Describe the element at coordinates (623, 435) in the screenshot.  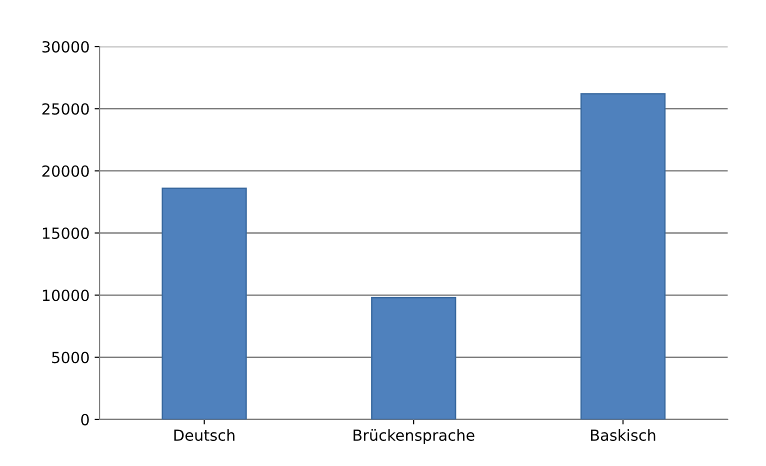
I see `x-tick-label: Baskisch` at that location.